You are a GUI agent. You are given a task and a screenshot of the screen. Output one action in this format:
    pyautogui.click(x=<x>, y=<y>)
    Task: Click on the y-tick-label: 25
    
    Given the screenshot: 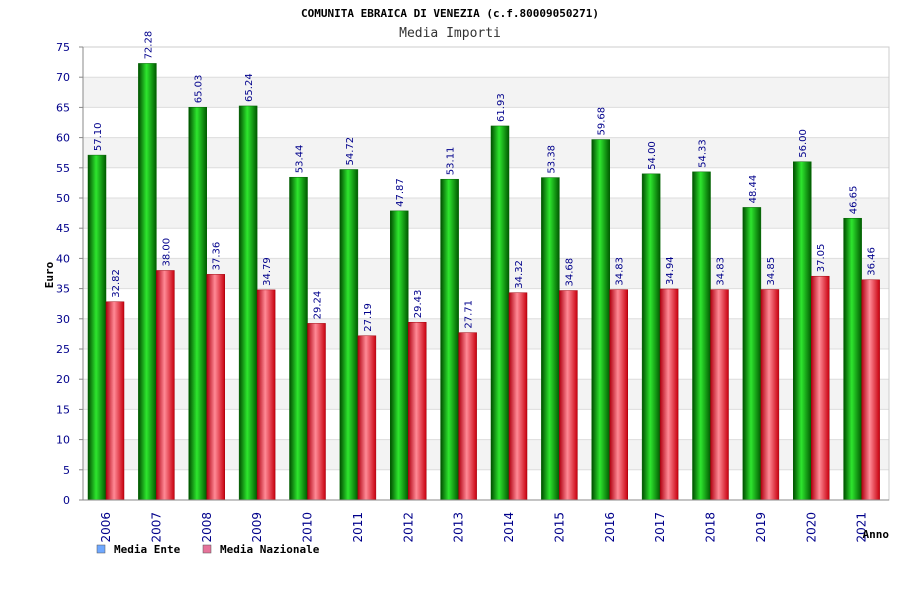 What is the action you would take?
    pyautogui.click(x=63, y=349)
    